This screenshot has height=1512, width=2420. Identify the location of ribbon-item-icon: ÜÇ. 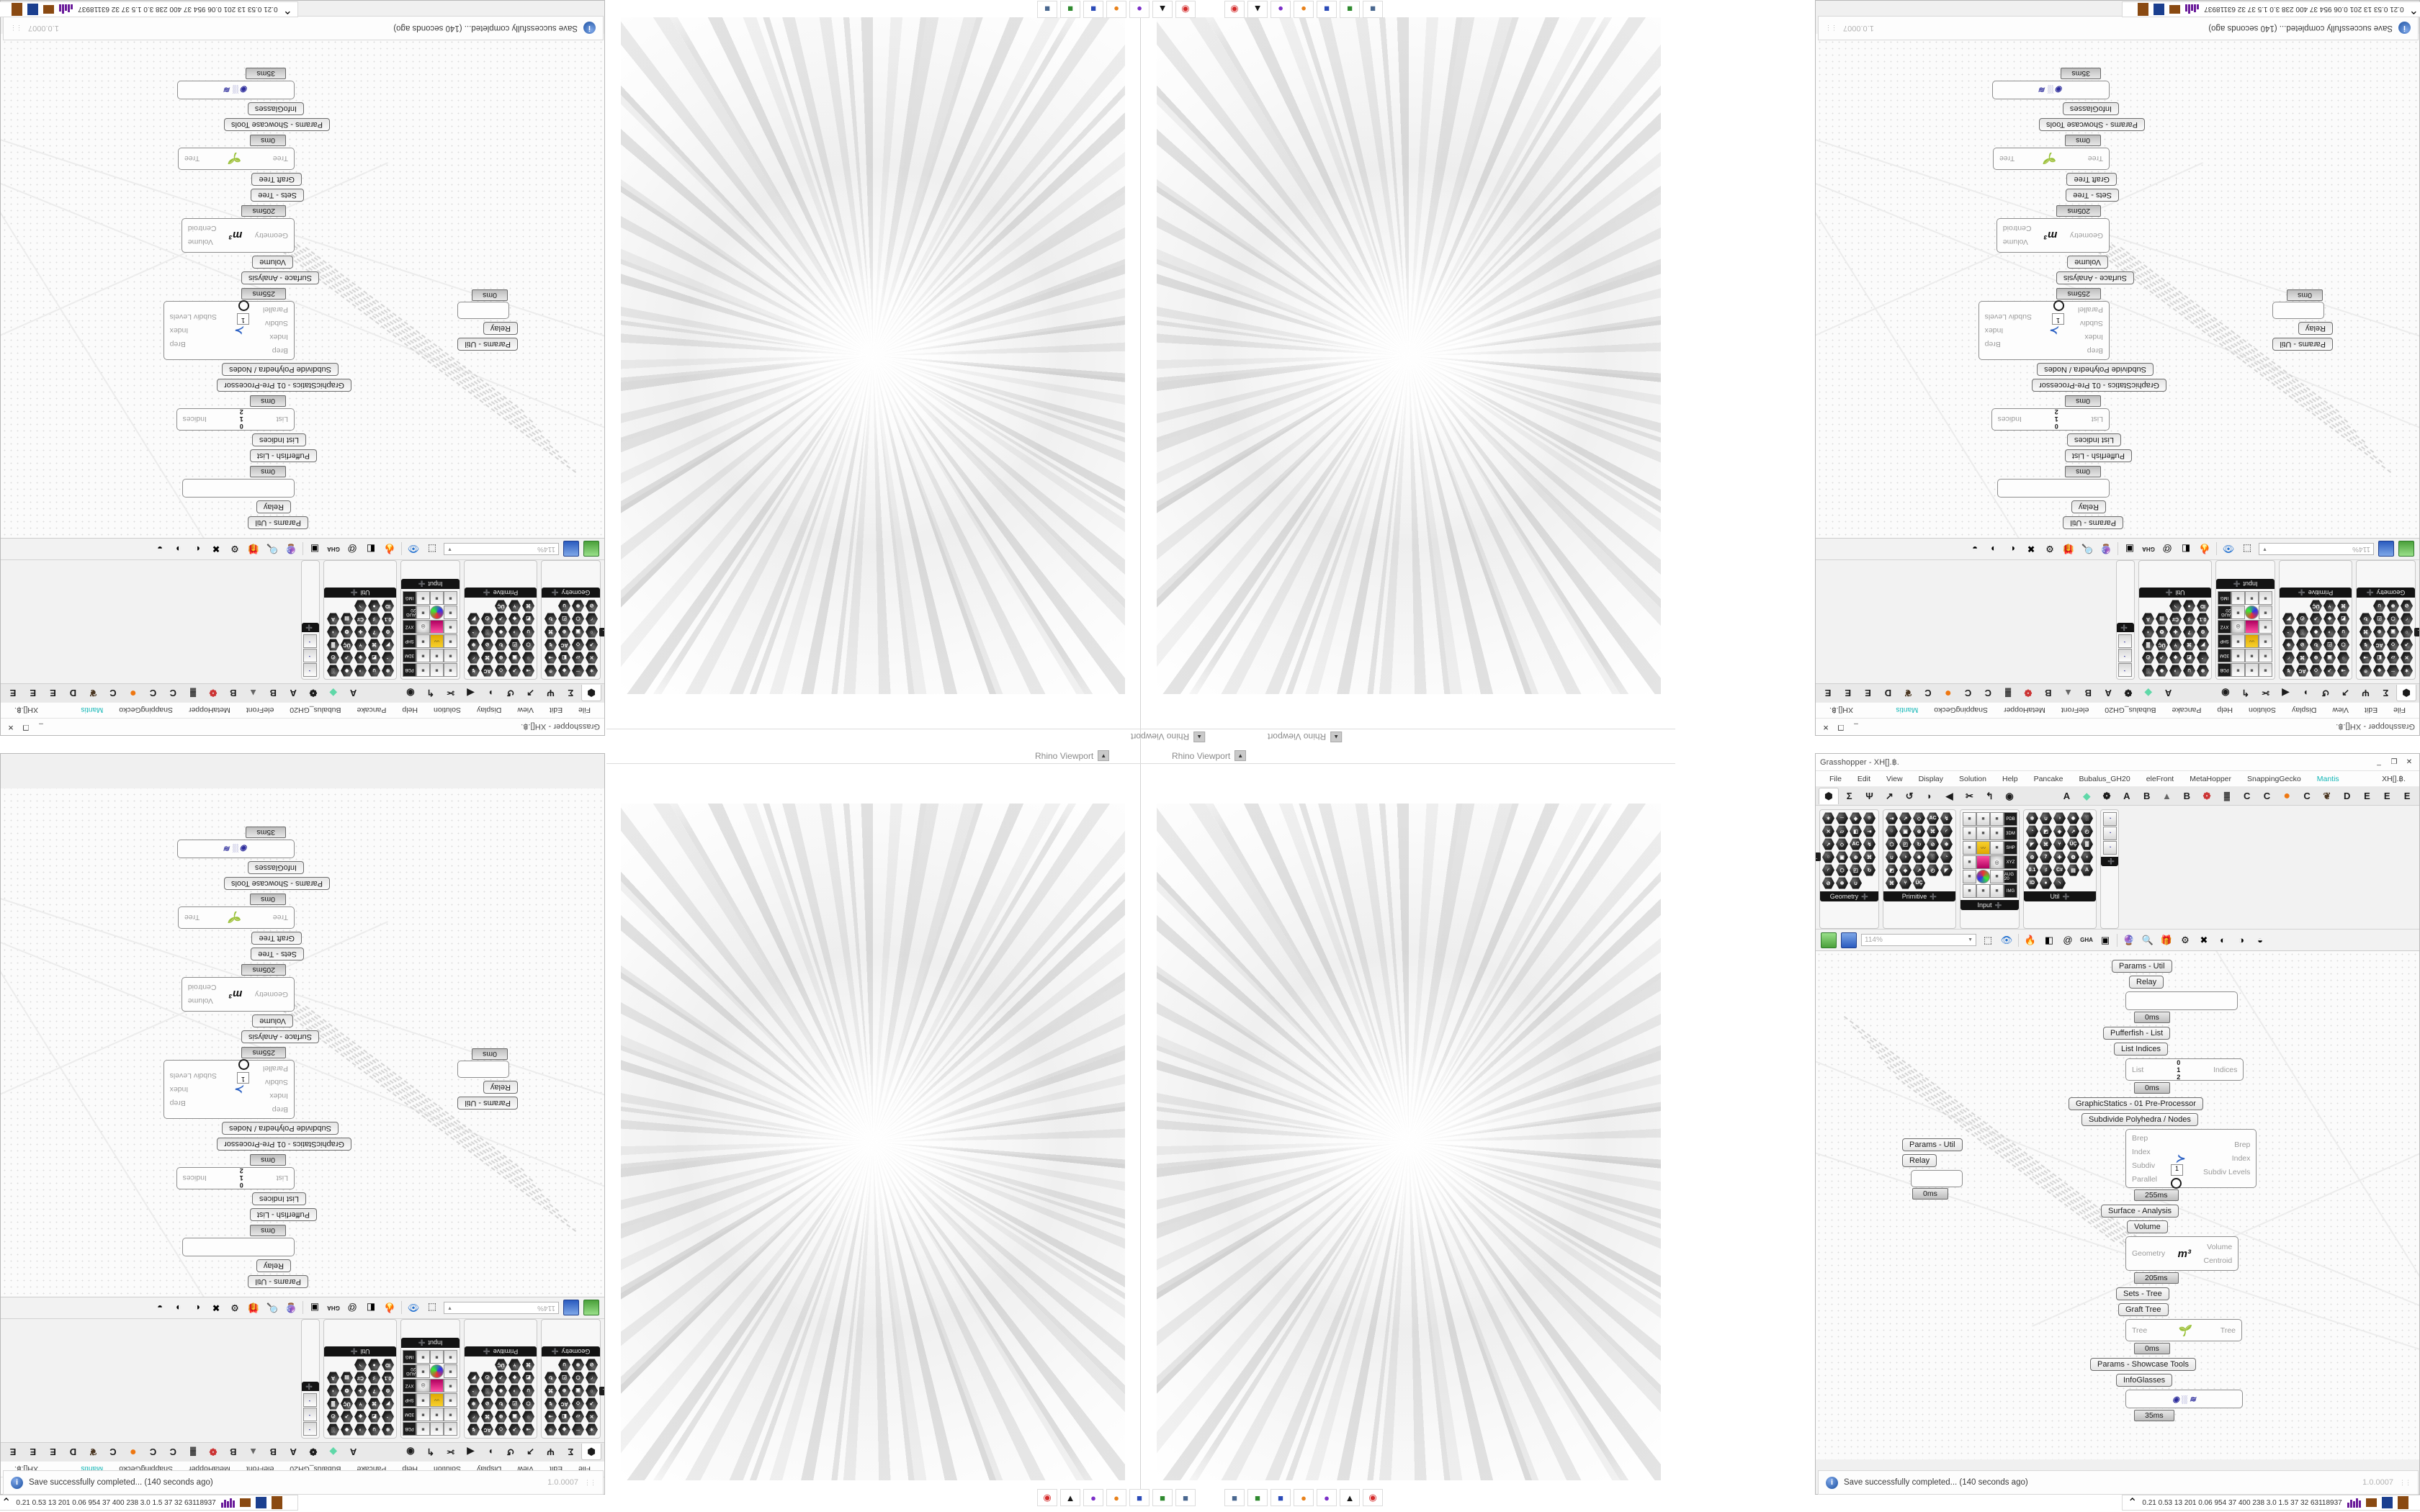
(2073, 844).